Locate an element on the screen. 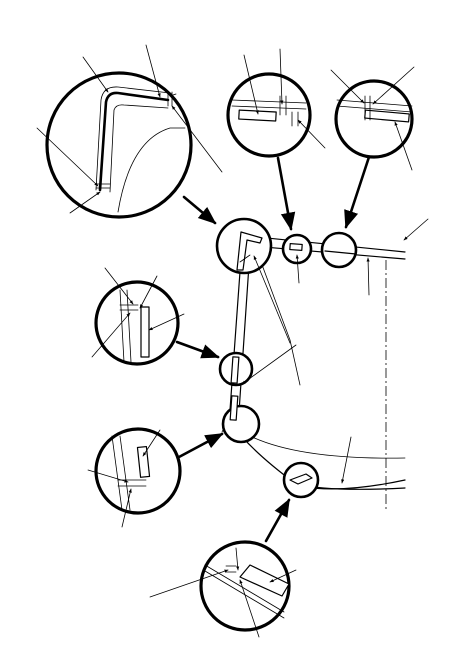 Image resolution: width=475 pixels, height=666 pixels. detail-left-middle is located at coordinates (137, 323).